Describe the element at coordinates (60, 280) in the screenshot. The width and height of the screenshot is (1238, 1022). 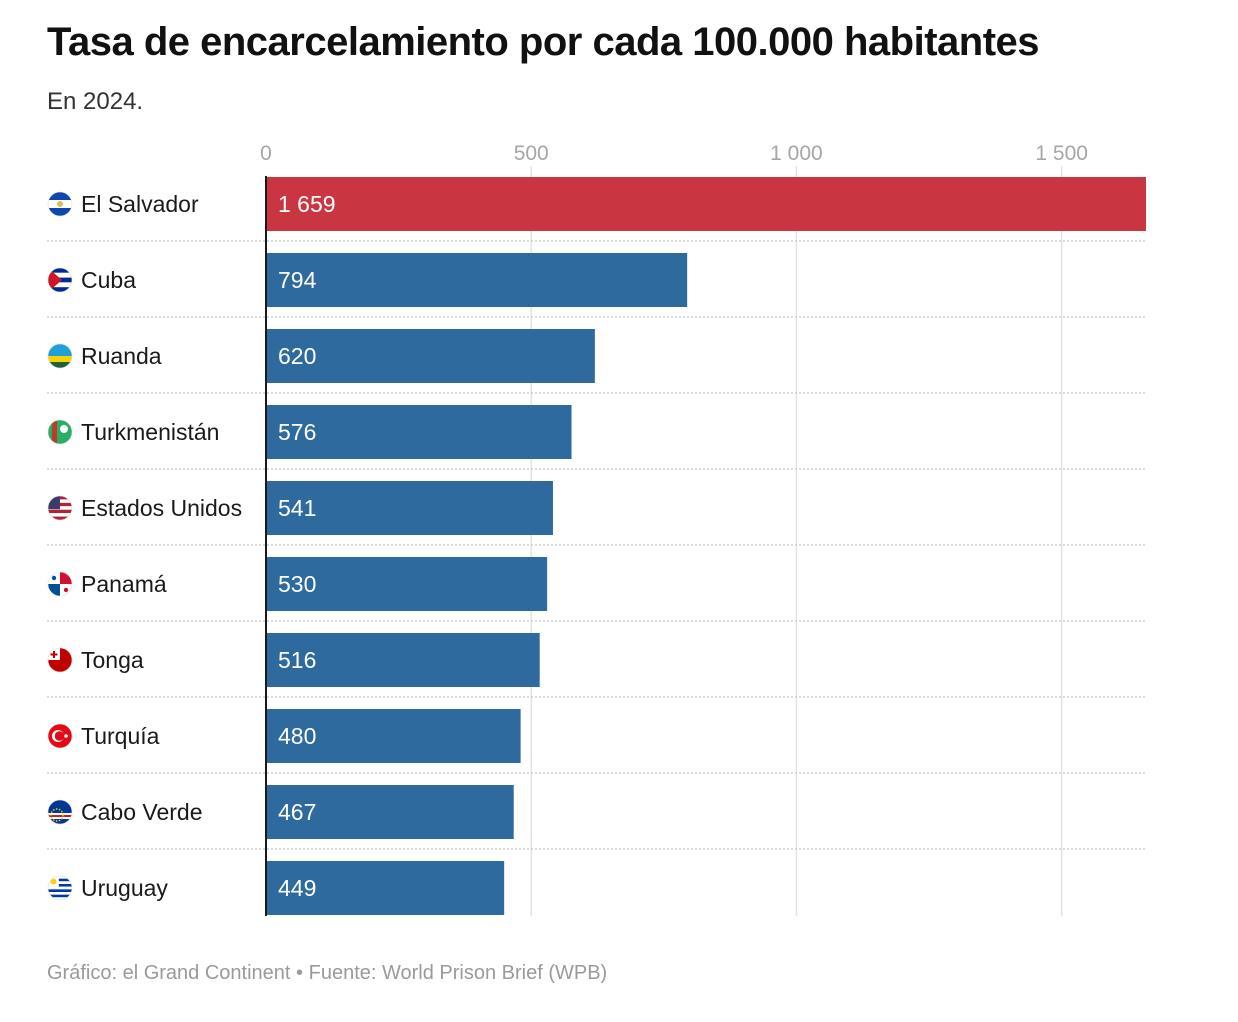
I see `cuba-flag-icon` at that location.